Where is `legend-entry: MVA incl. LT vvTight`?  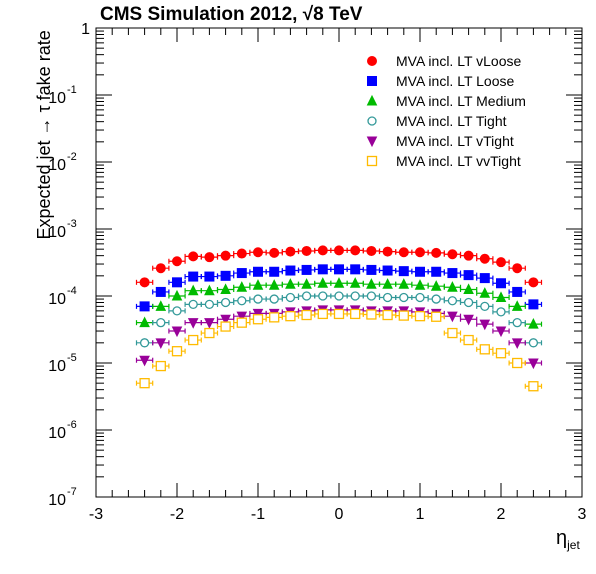 legend-entry: MVA incl. LT vvTight is located at coordinates (458, 161).